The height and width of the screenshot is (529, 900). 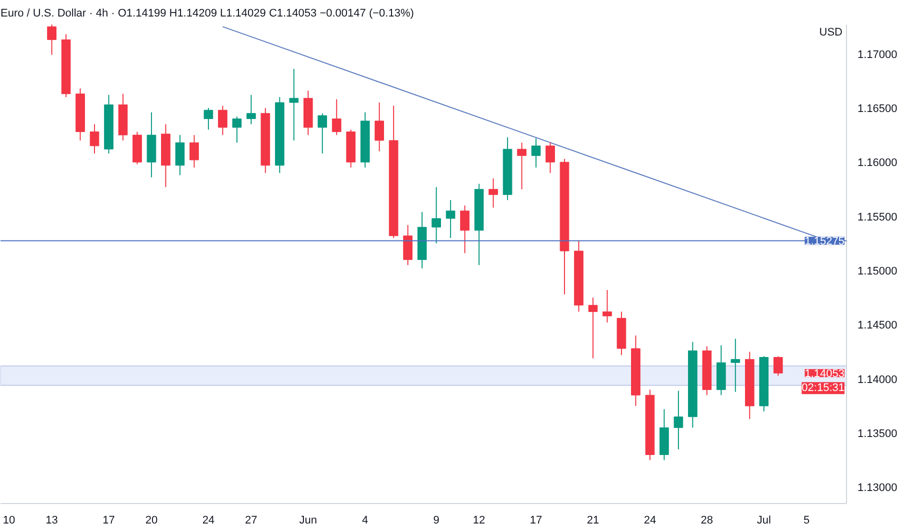 I want to click on x-tick-label: 10, so click(x=9, y=520).